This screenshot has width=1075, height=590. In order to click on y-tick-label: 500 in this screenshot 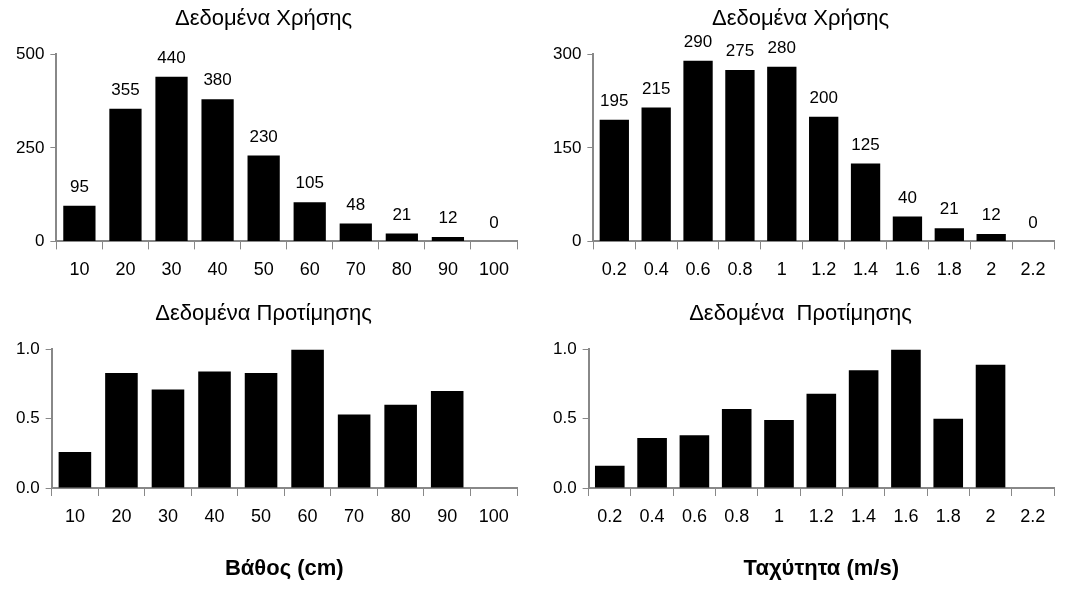, I will do `click(30, 54)`.